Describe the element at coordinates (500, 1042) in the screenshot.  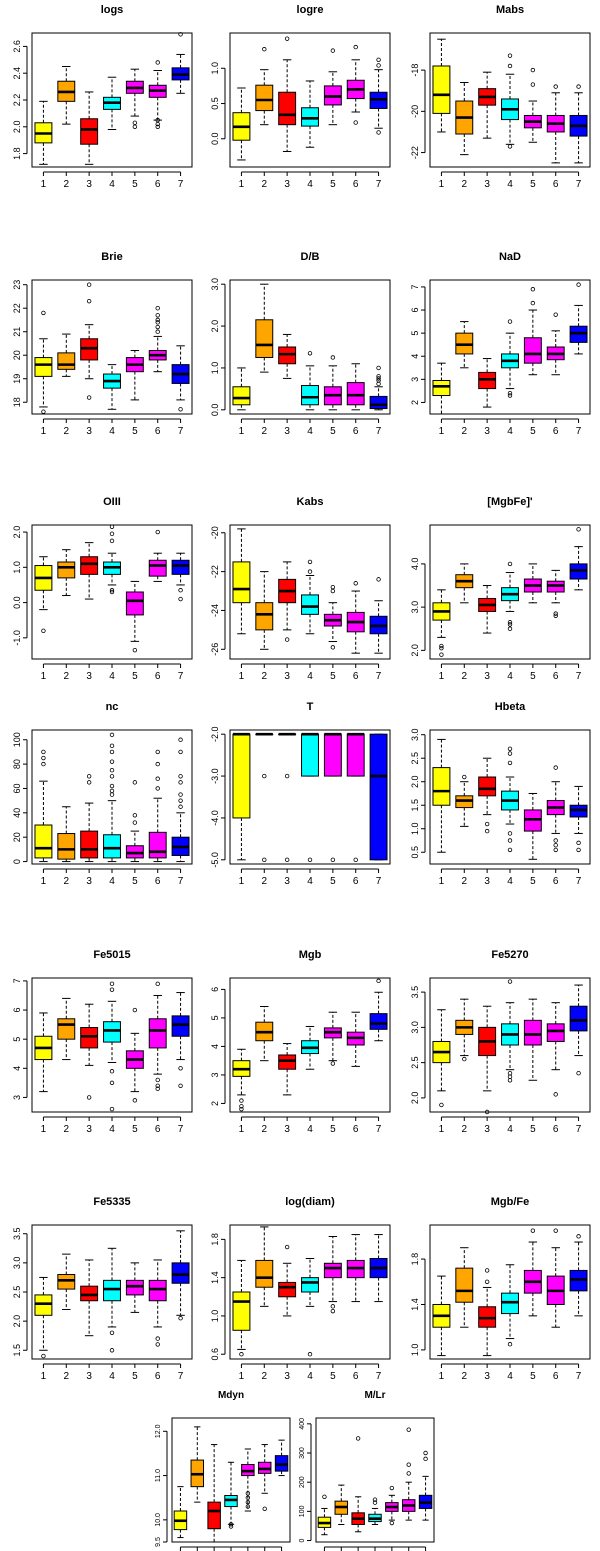
I see `panel-14: Fe5270 2.0 2.5 3.0 3.5 1 2 3 4 5 6 7` at that location.